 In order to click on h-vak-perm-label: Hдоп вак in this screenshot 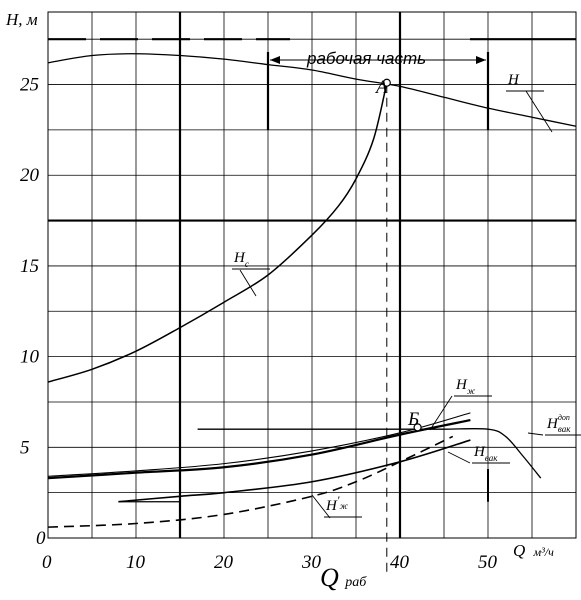, I will do `click(558, 423)`.